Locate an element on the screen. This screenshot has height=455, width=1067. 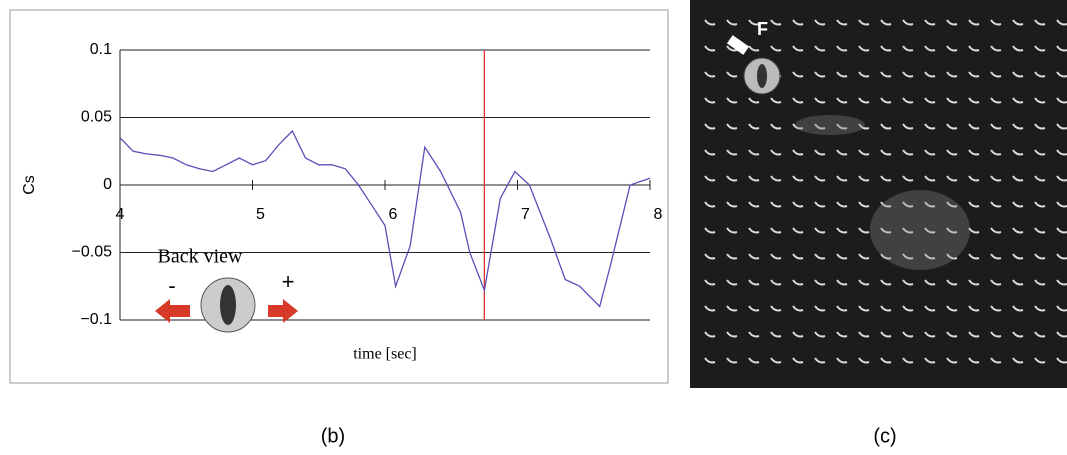
flag is located at coordinates (738, 45).